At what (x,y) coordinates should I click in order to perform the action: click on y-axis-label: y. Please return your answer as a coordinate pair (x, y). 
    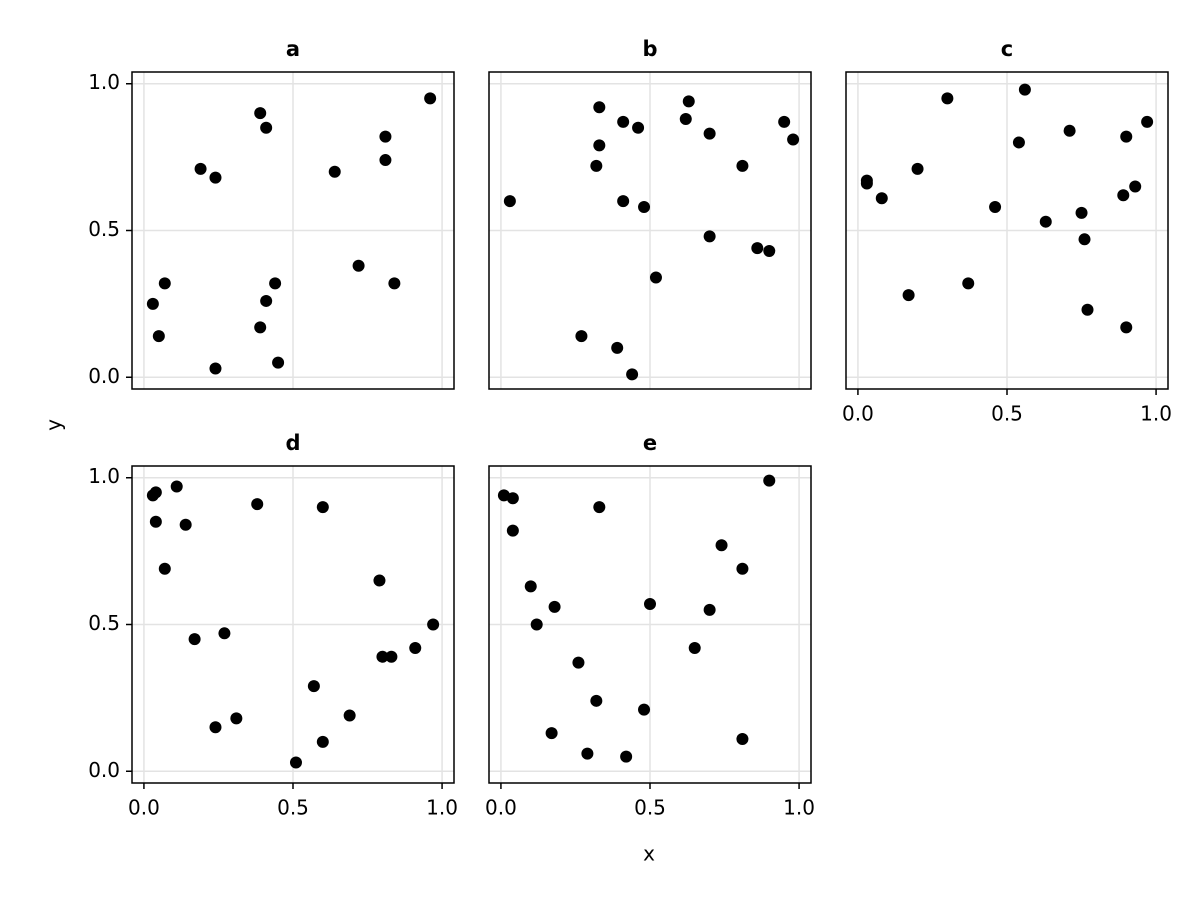
    Looking at the image, I should click on (54, 425).